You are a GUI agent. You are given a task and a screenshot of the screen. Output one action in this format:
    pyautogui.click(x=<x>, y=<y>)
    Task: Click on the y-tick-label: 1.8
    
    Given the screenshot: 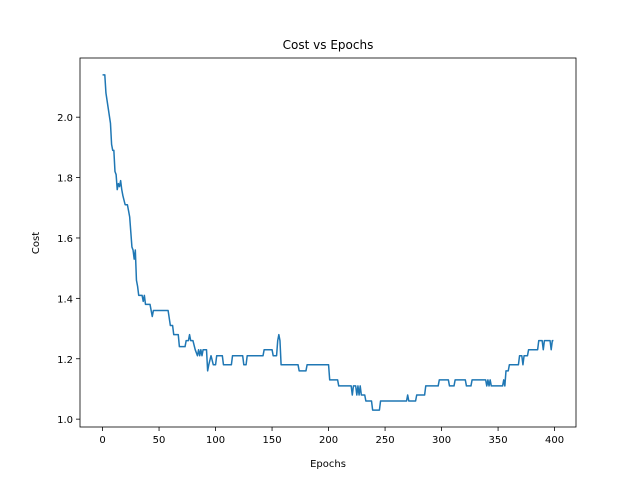 What is the action you would take?
    pyautogui.click(x=65, y=179)
    